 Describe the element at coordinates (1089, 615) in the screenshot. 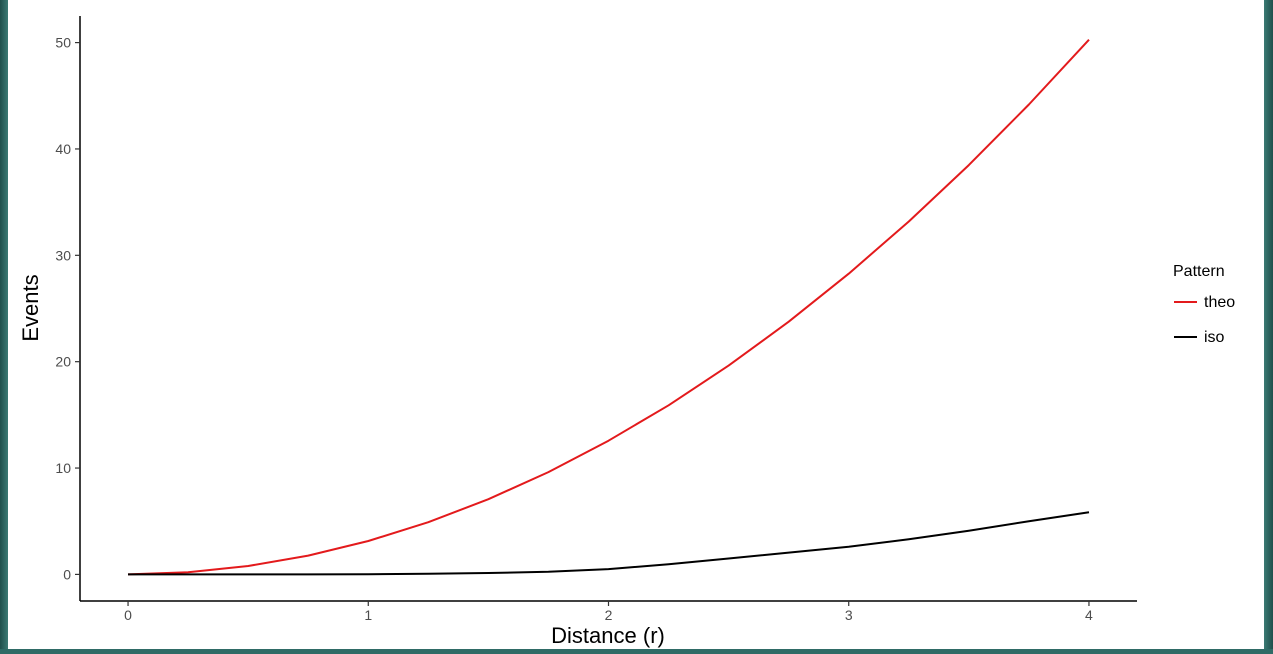

I see `x-tick-label: 4` at that location.